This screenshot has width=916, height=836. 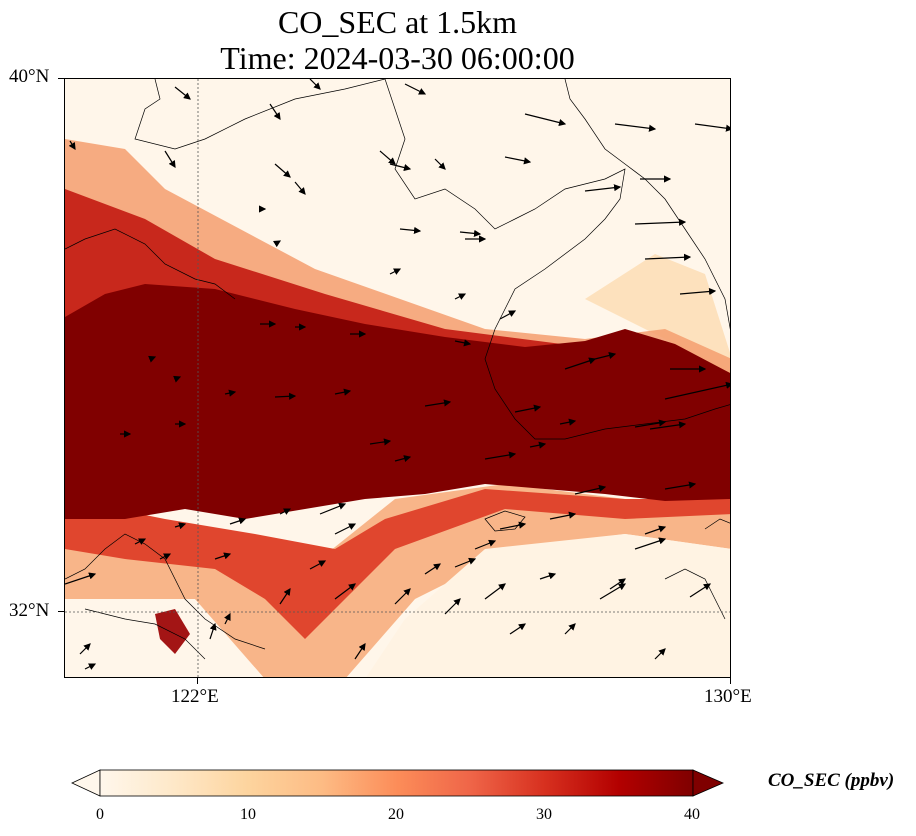 I want to click on coastline-korea-west, so click(x=555, y=304).